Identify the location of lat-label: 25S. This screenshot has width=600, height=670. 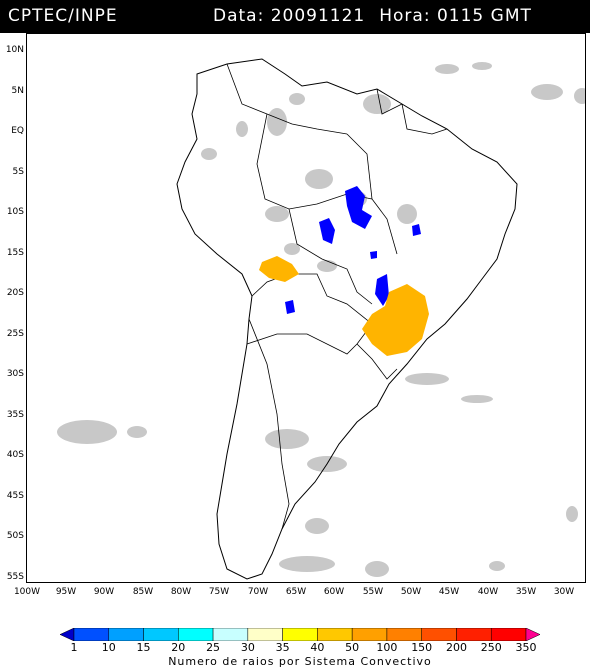
(15, 334).